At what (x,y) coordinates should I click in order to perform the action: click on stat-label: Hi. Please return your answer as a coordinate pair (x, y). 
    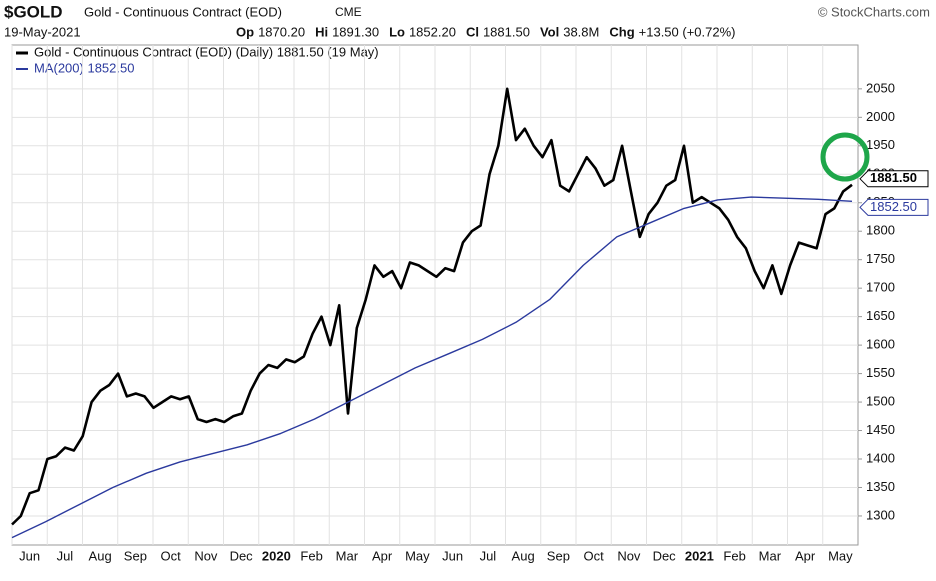
    Looking at the image, I should click on (321, 31).